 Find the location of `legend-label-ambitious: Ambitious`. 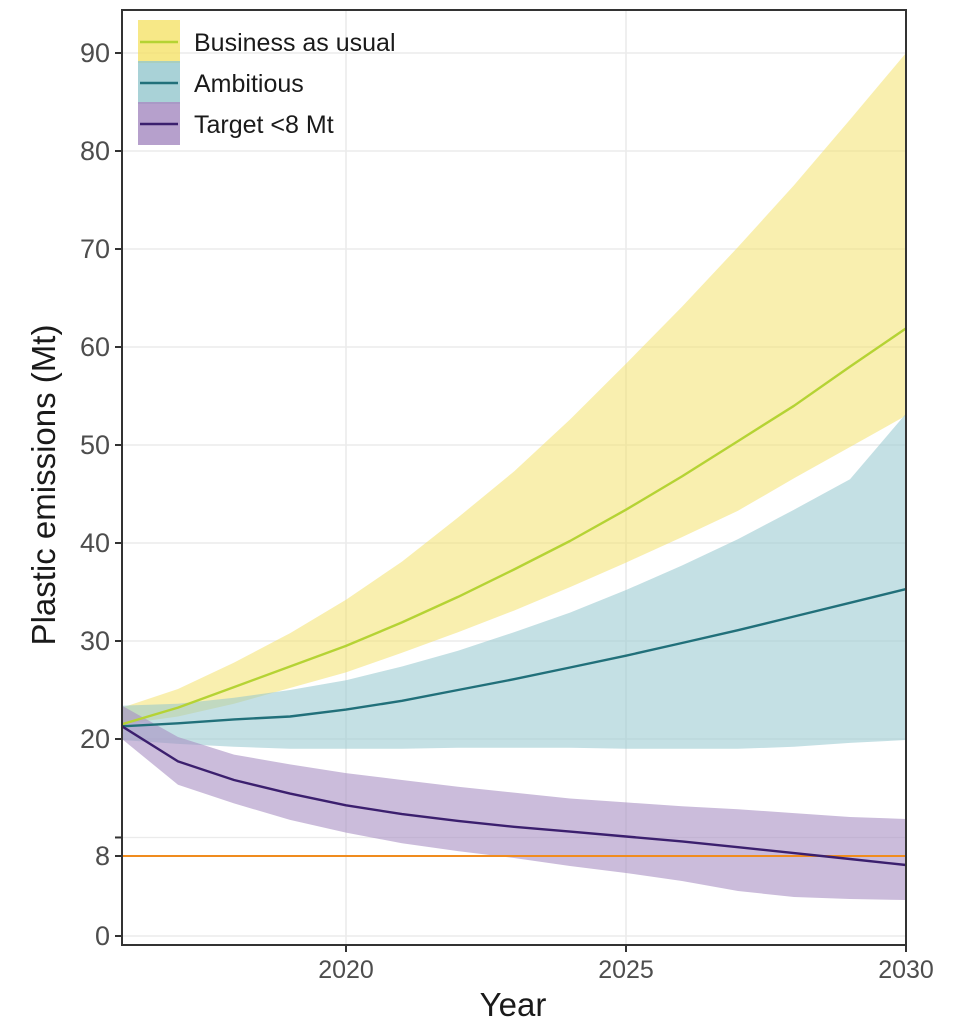

legend-label-ambitious: Ambitious is located at coordinates (249, 84).